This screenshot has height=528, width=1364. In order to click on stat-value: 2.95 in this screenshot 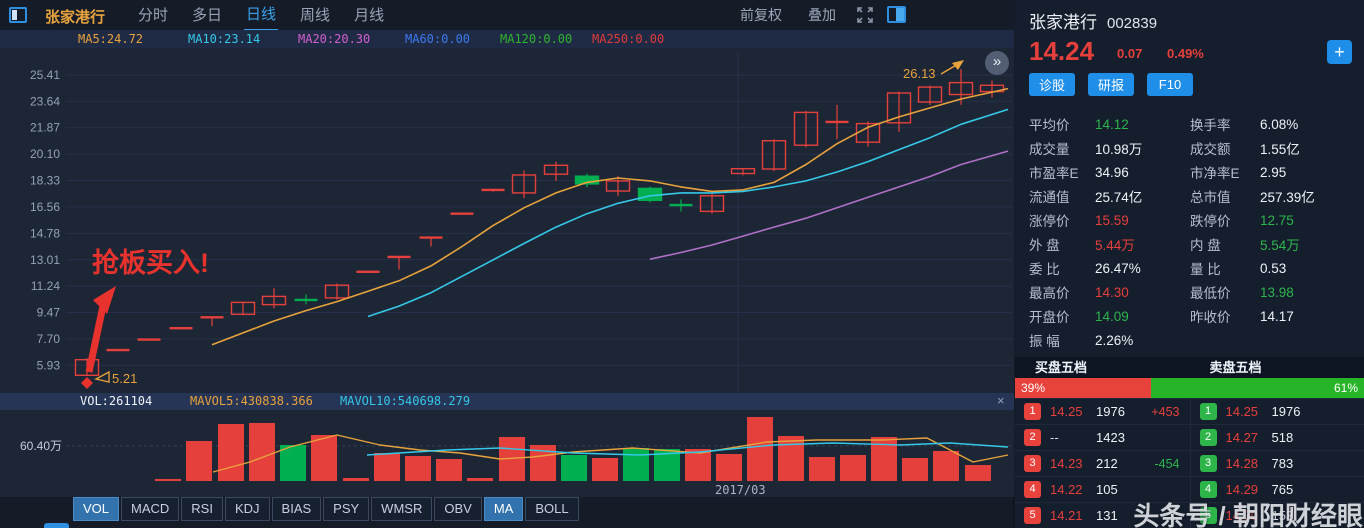, I will do `click(1273, 172)`.